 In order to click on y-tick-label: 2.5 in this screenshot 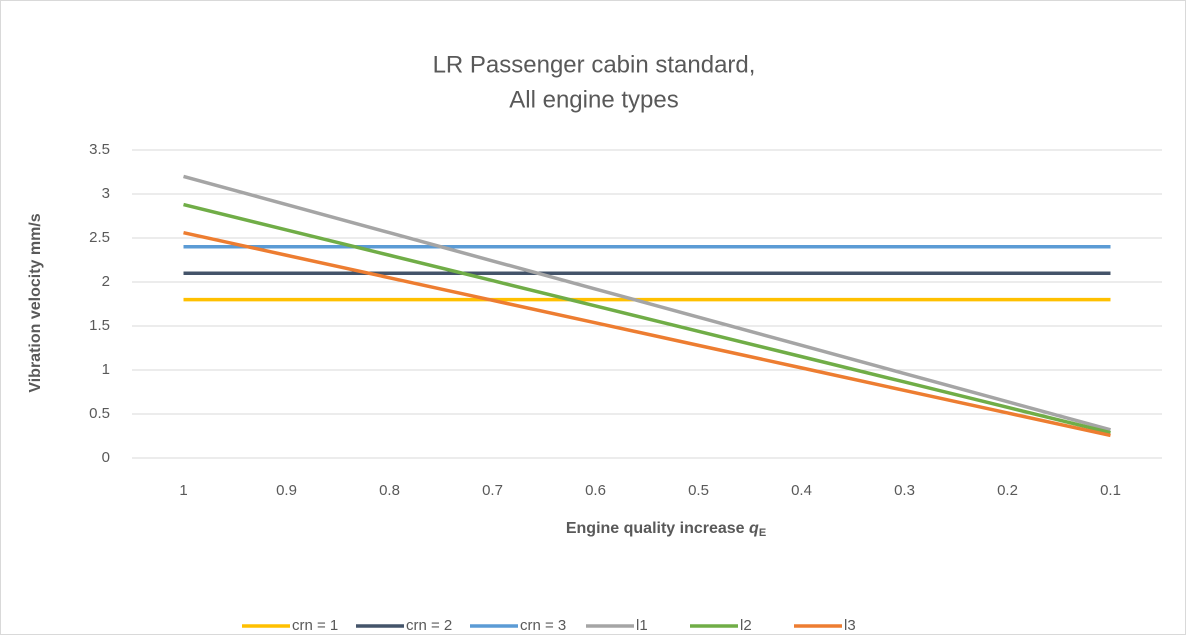, I will do `click(99, 237)`.